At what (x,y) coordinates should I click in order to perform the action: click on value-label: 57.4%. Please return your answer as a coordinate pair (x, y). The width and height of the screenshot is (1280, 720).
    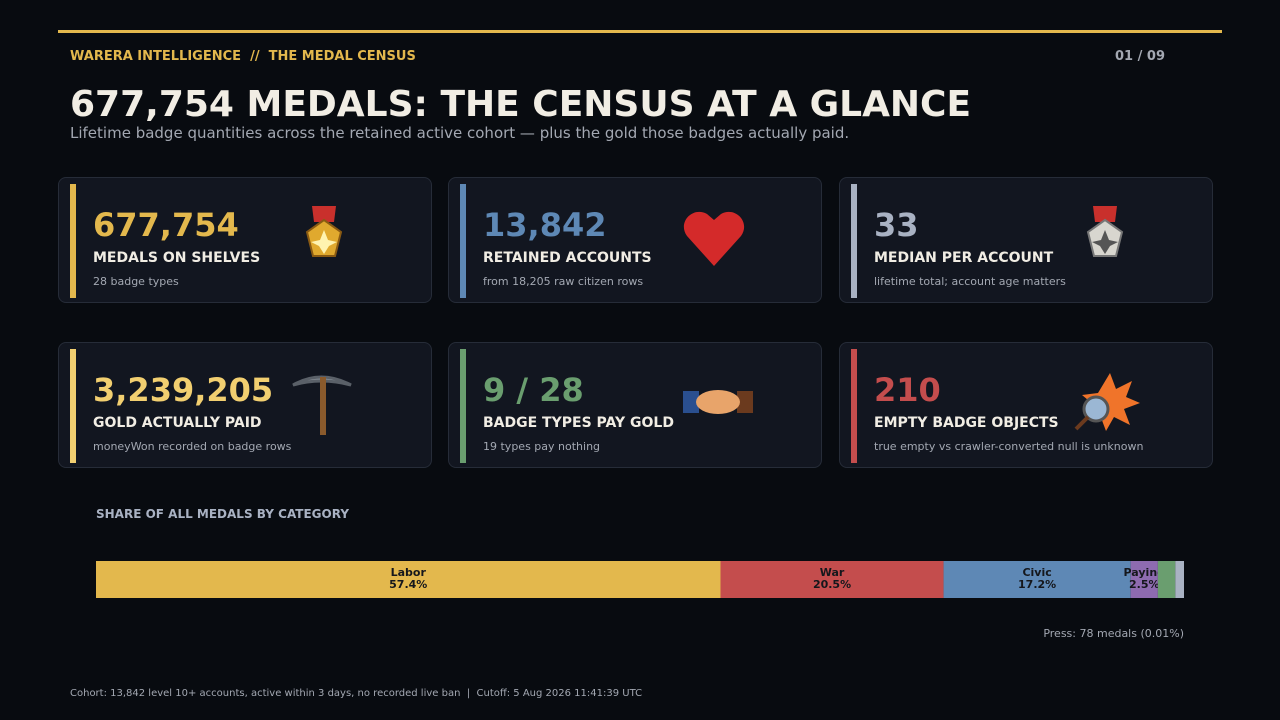
    Looking at the image, I should click on (408, 584).